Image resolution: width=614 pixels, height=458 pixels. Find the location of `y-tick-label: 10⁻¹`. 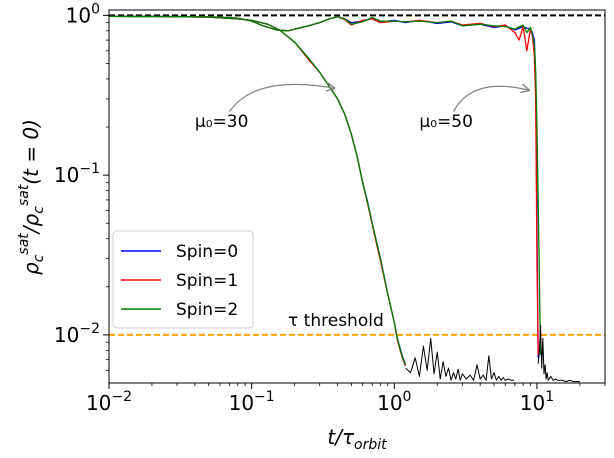

y-tick-label: 10⁻¹ is located at coordinates (77, 174).